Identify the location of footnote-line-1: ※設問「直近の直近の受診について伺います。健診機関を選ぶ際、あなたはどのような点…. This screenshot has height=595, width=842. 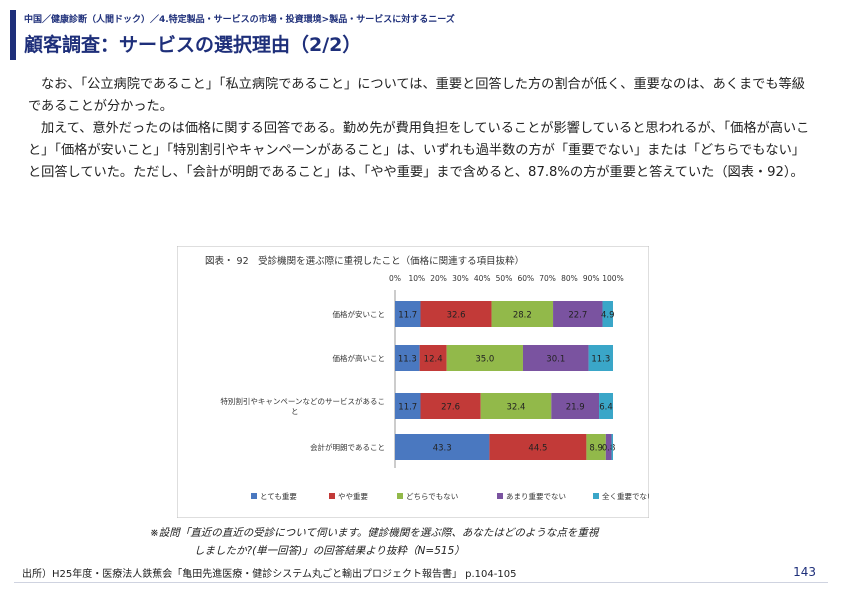
(374, 533).